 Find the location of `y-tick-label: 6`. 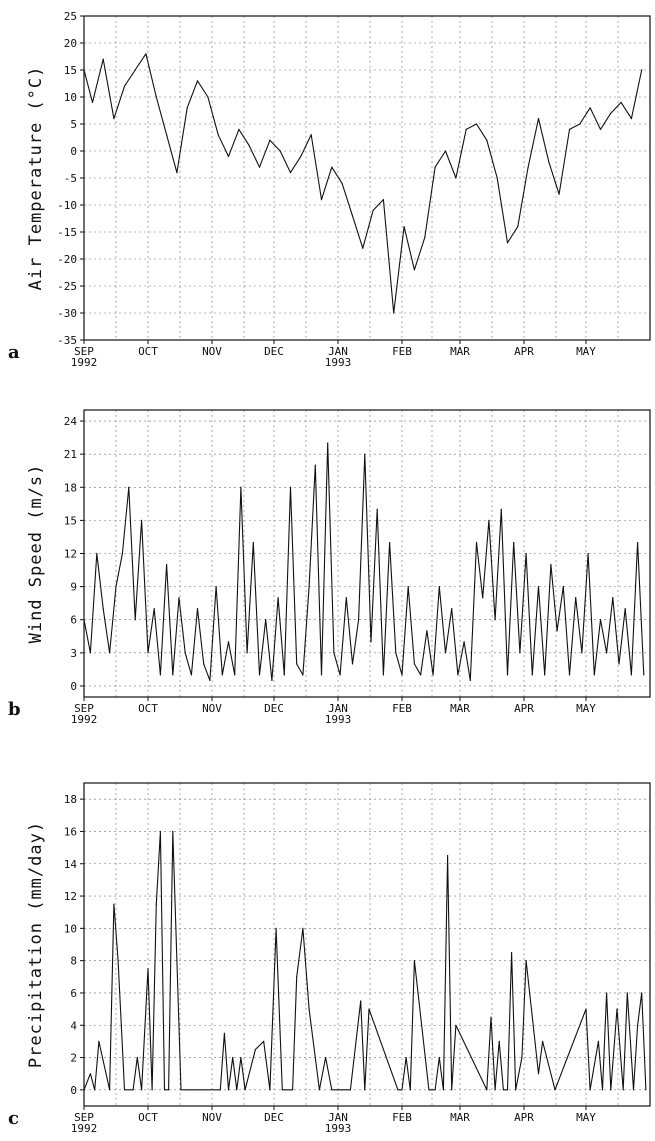

y-tick-label: 6 is located at coordinates (73, 993).